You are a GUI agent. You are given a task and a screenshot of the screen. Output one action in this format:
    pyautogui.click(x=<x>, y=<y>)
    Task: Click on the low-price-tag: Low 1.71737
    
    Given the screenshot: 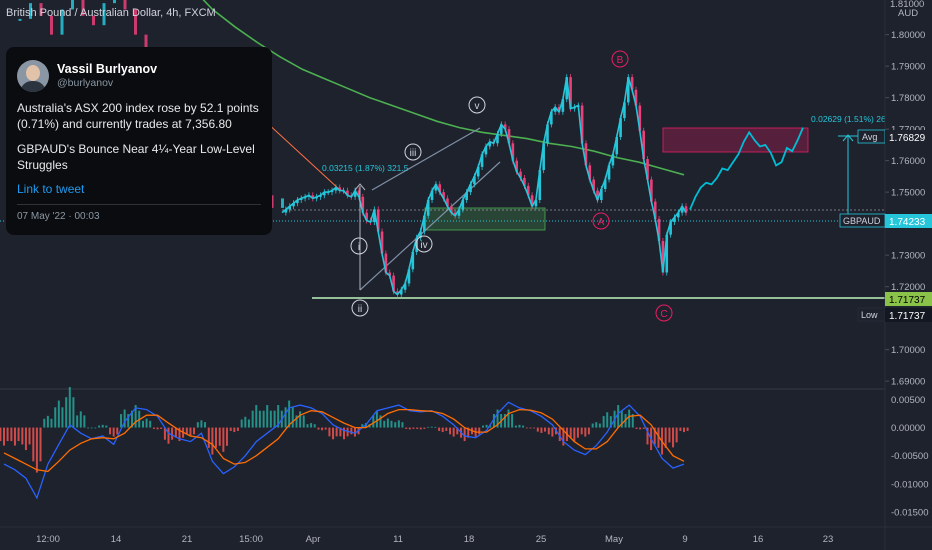 What is the action you would take?
    pyautogui.click(x=894, y=314)
    